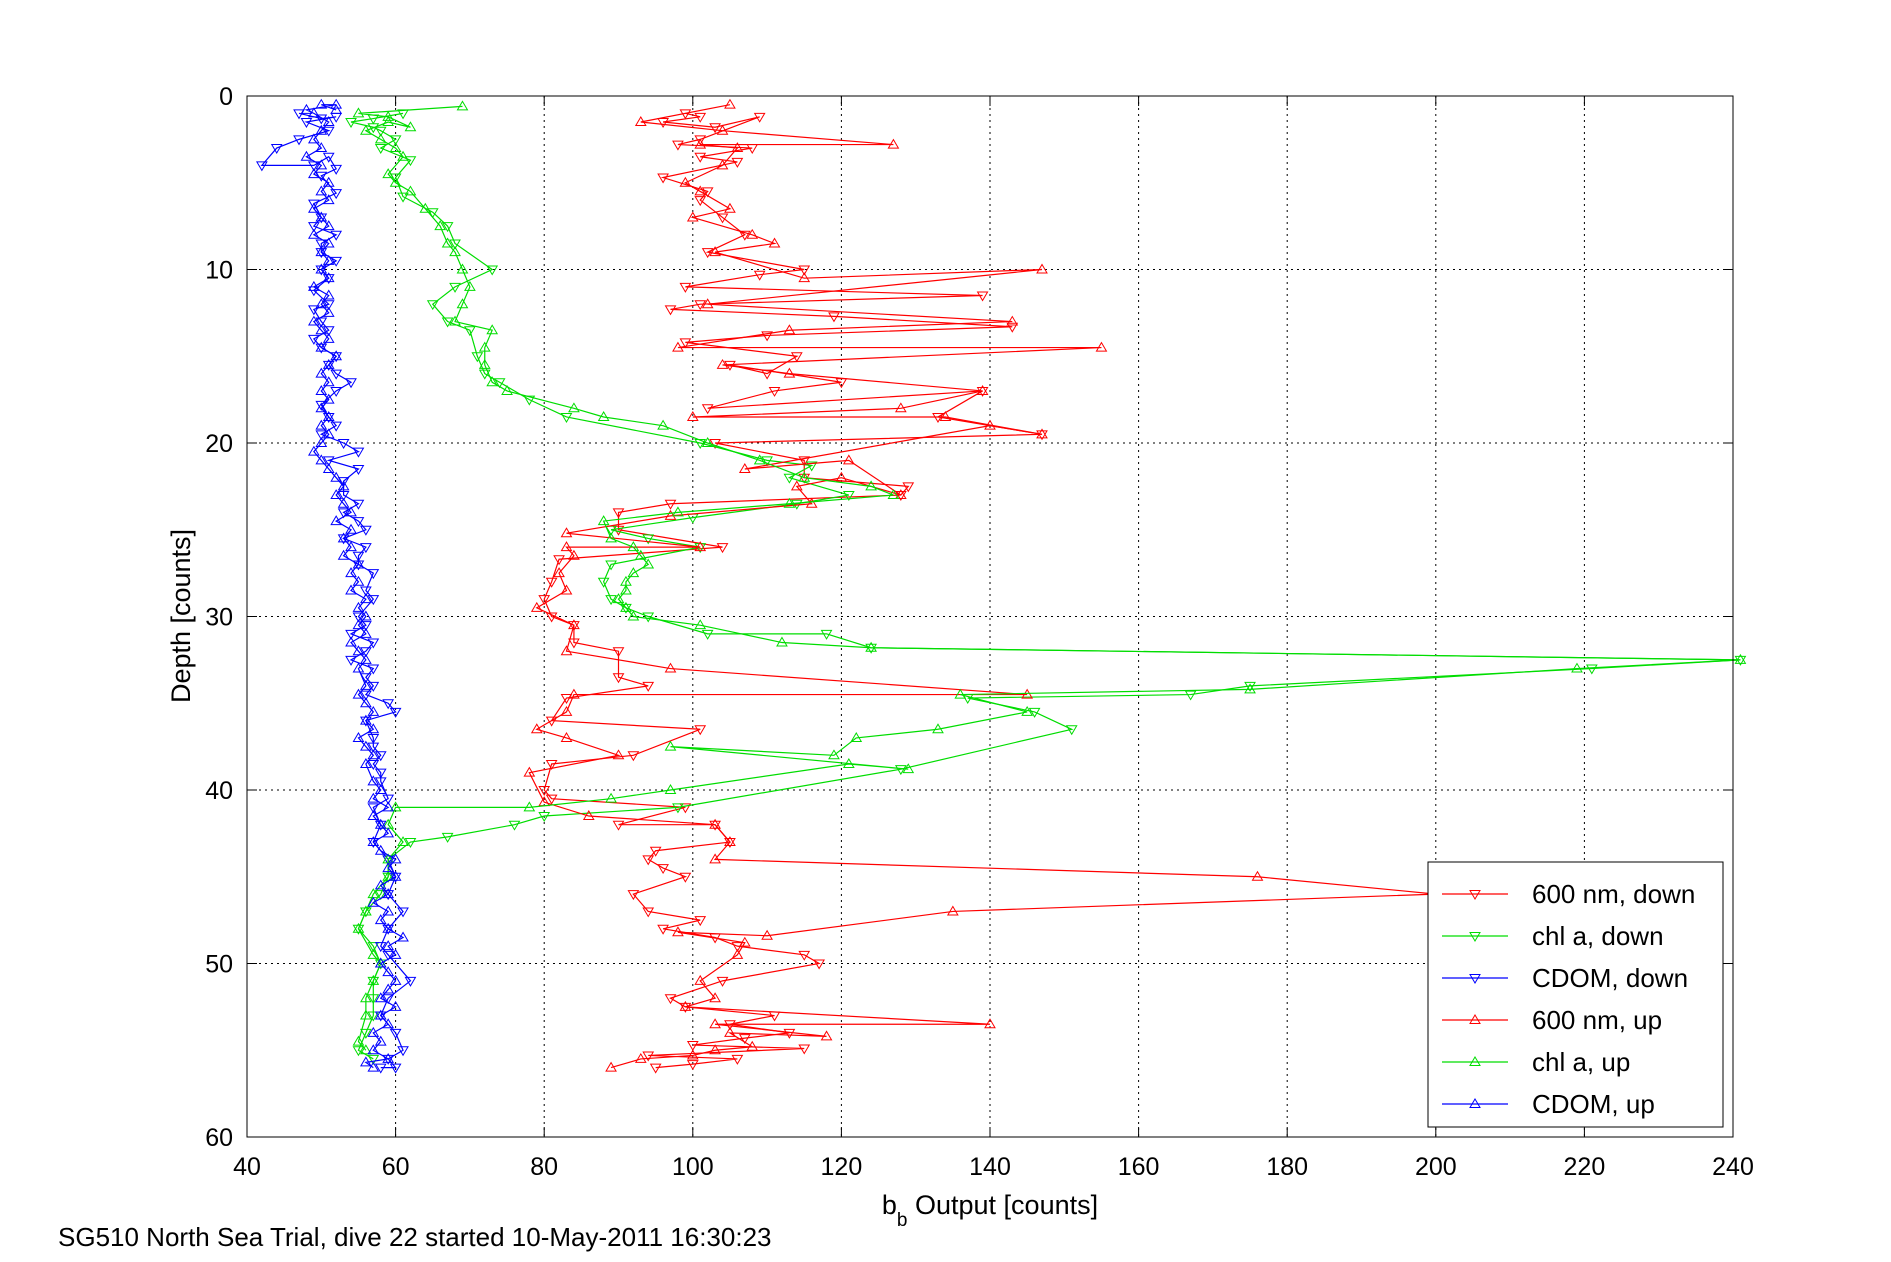  What do you see at coordinates (226, 97) in the screenshot?
I see `y-tick-label: 0` at bounding box center [226, 97].